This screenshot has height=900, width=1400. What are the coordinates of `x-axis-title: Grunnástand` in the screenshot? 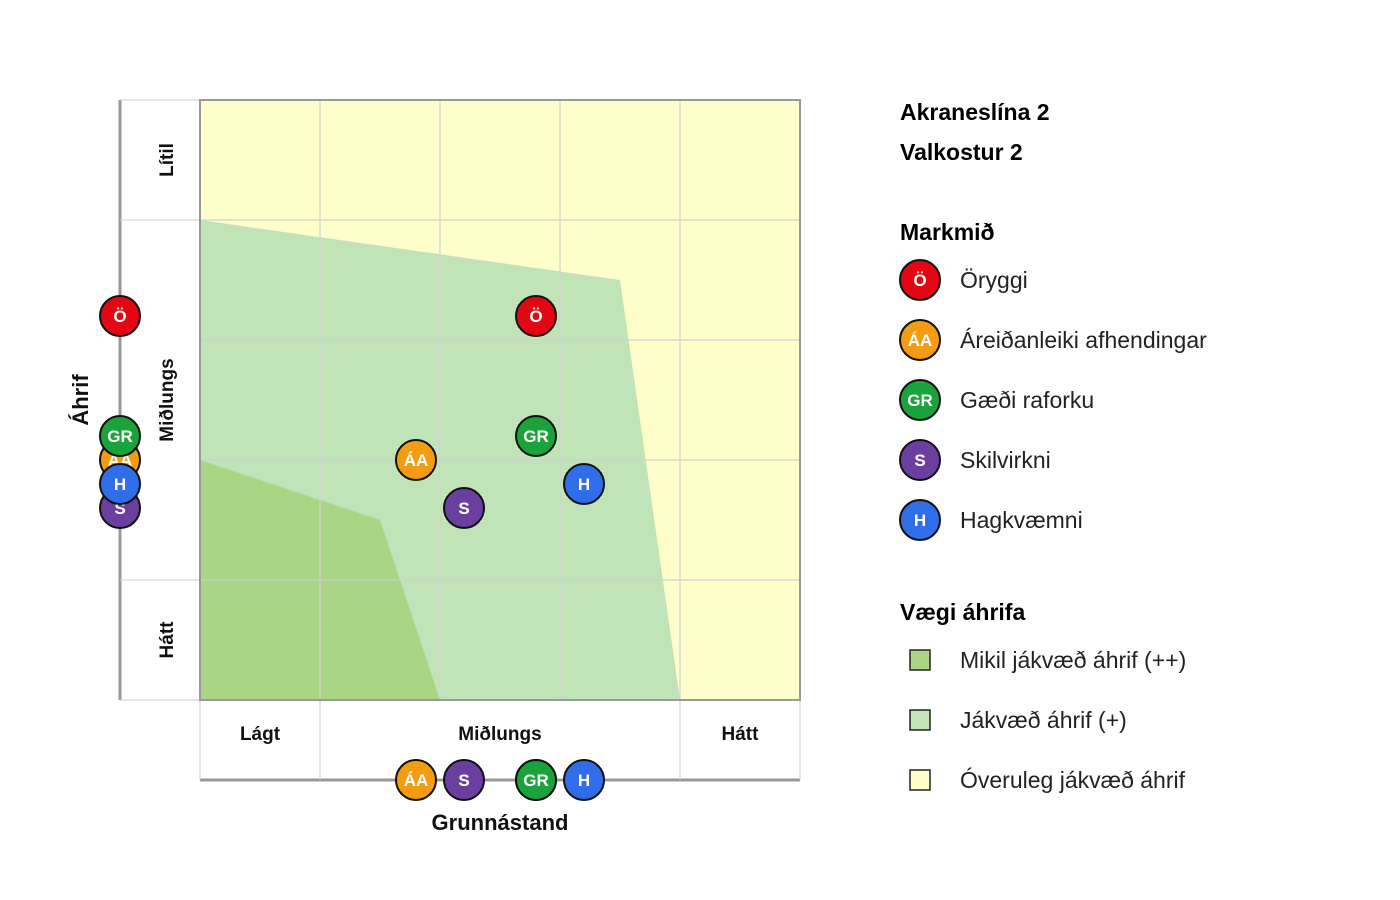 It's located at (500, 822).